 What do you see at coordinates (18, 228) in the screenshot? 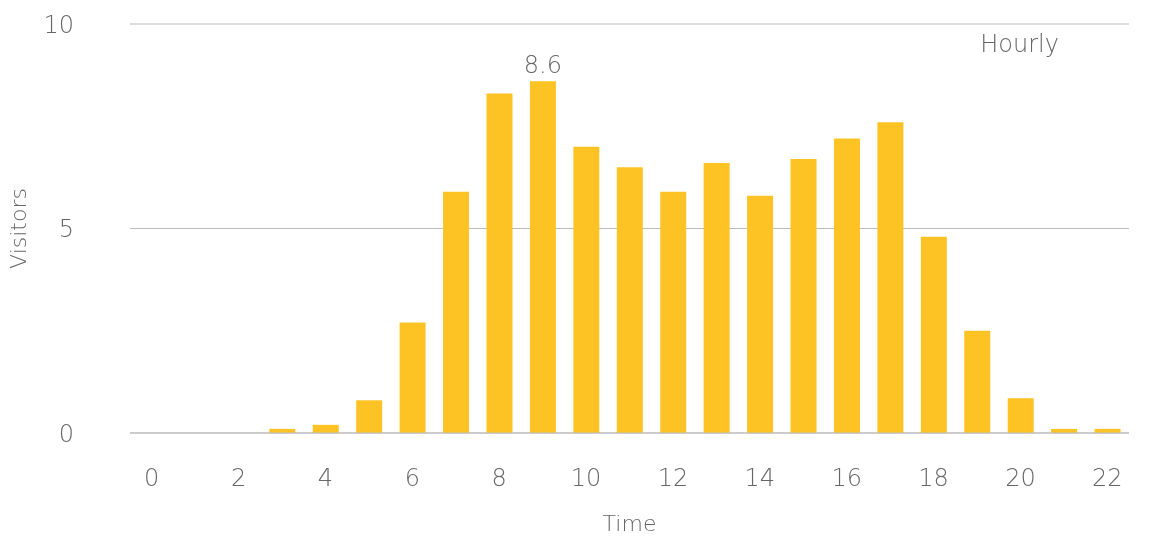
I see `y-axis-title: Visitors` at bounding box center [18, 228].